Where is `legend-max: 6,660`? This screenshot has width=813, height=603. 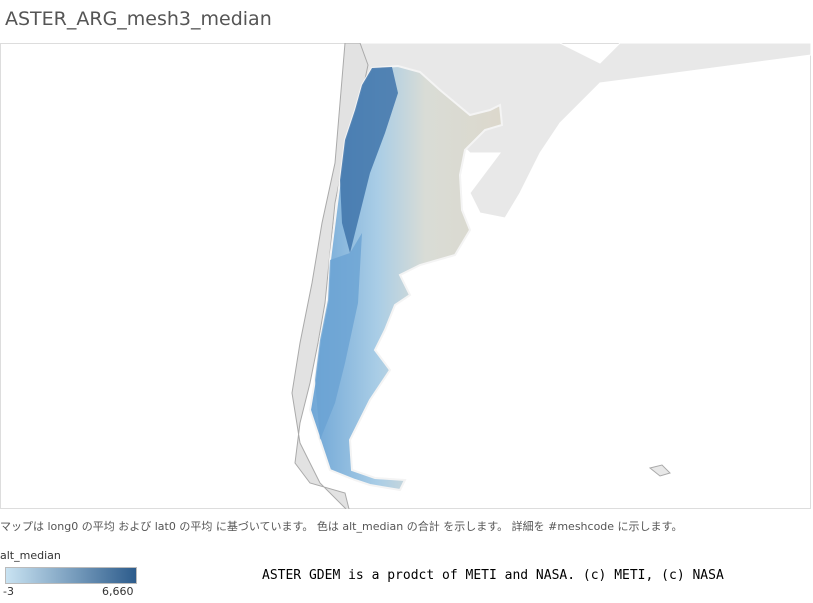 legend-max: 6,660 is located at coordinates (118, 591).